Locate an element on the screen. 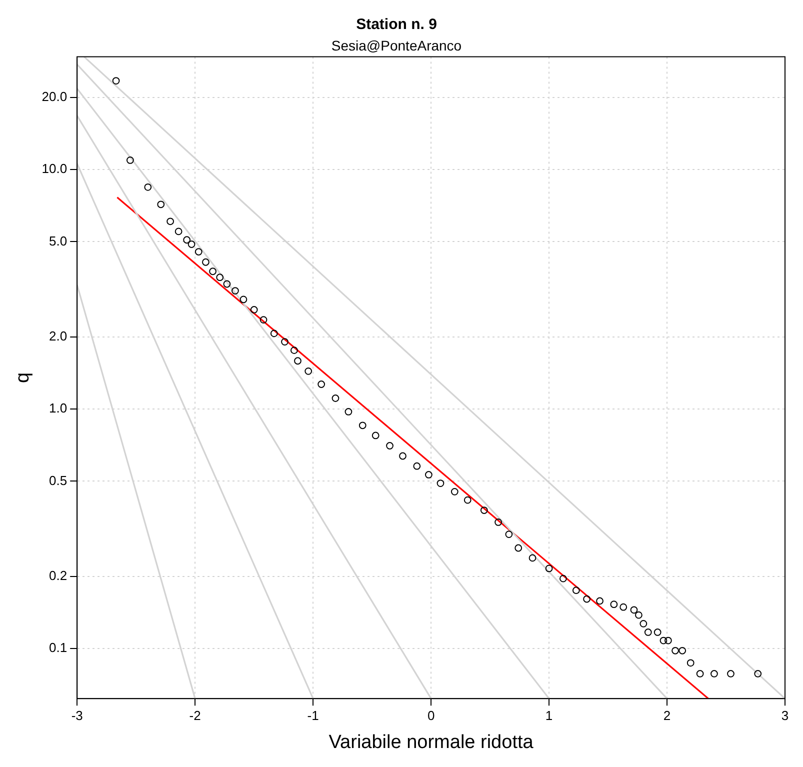 The width and height of the screenshot is (803, 767). y-tick-label: 2.0 is located at coordinates (58, 336).